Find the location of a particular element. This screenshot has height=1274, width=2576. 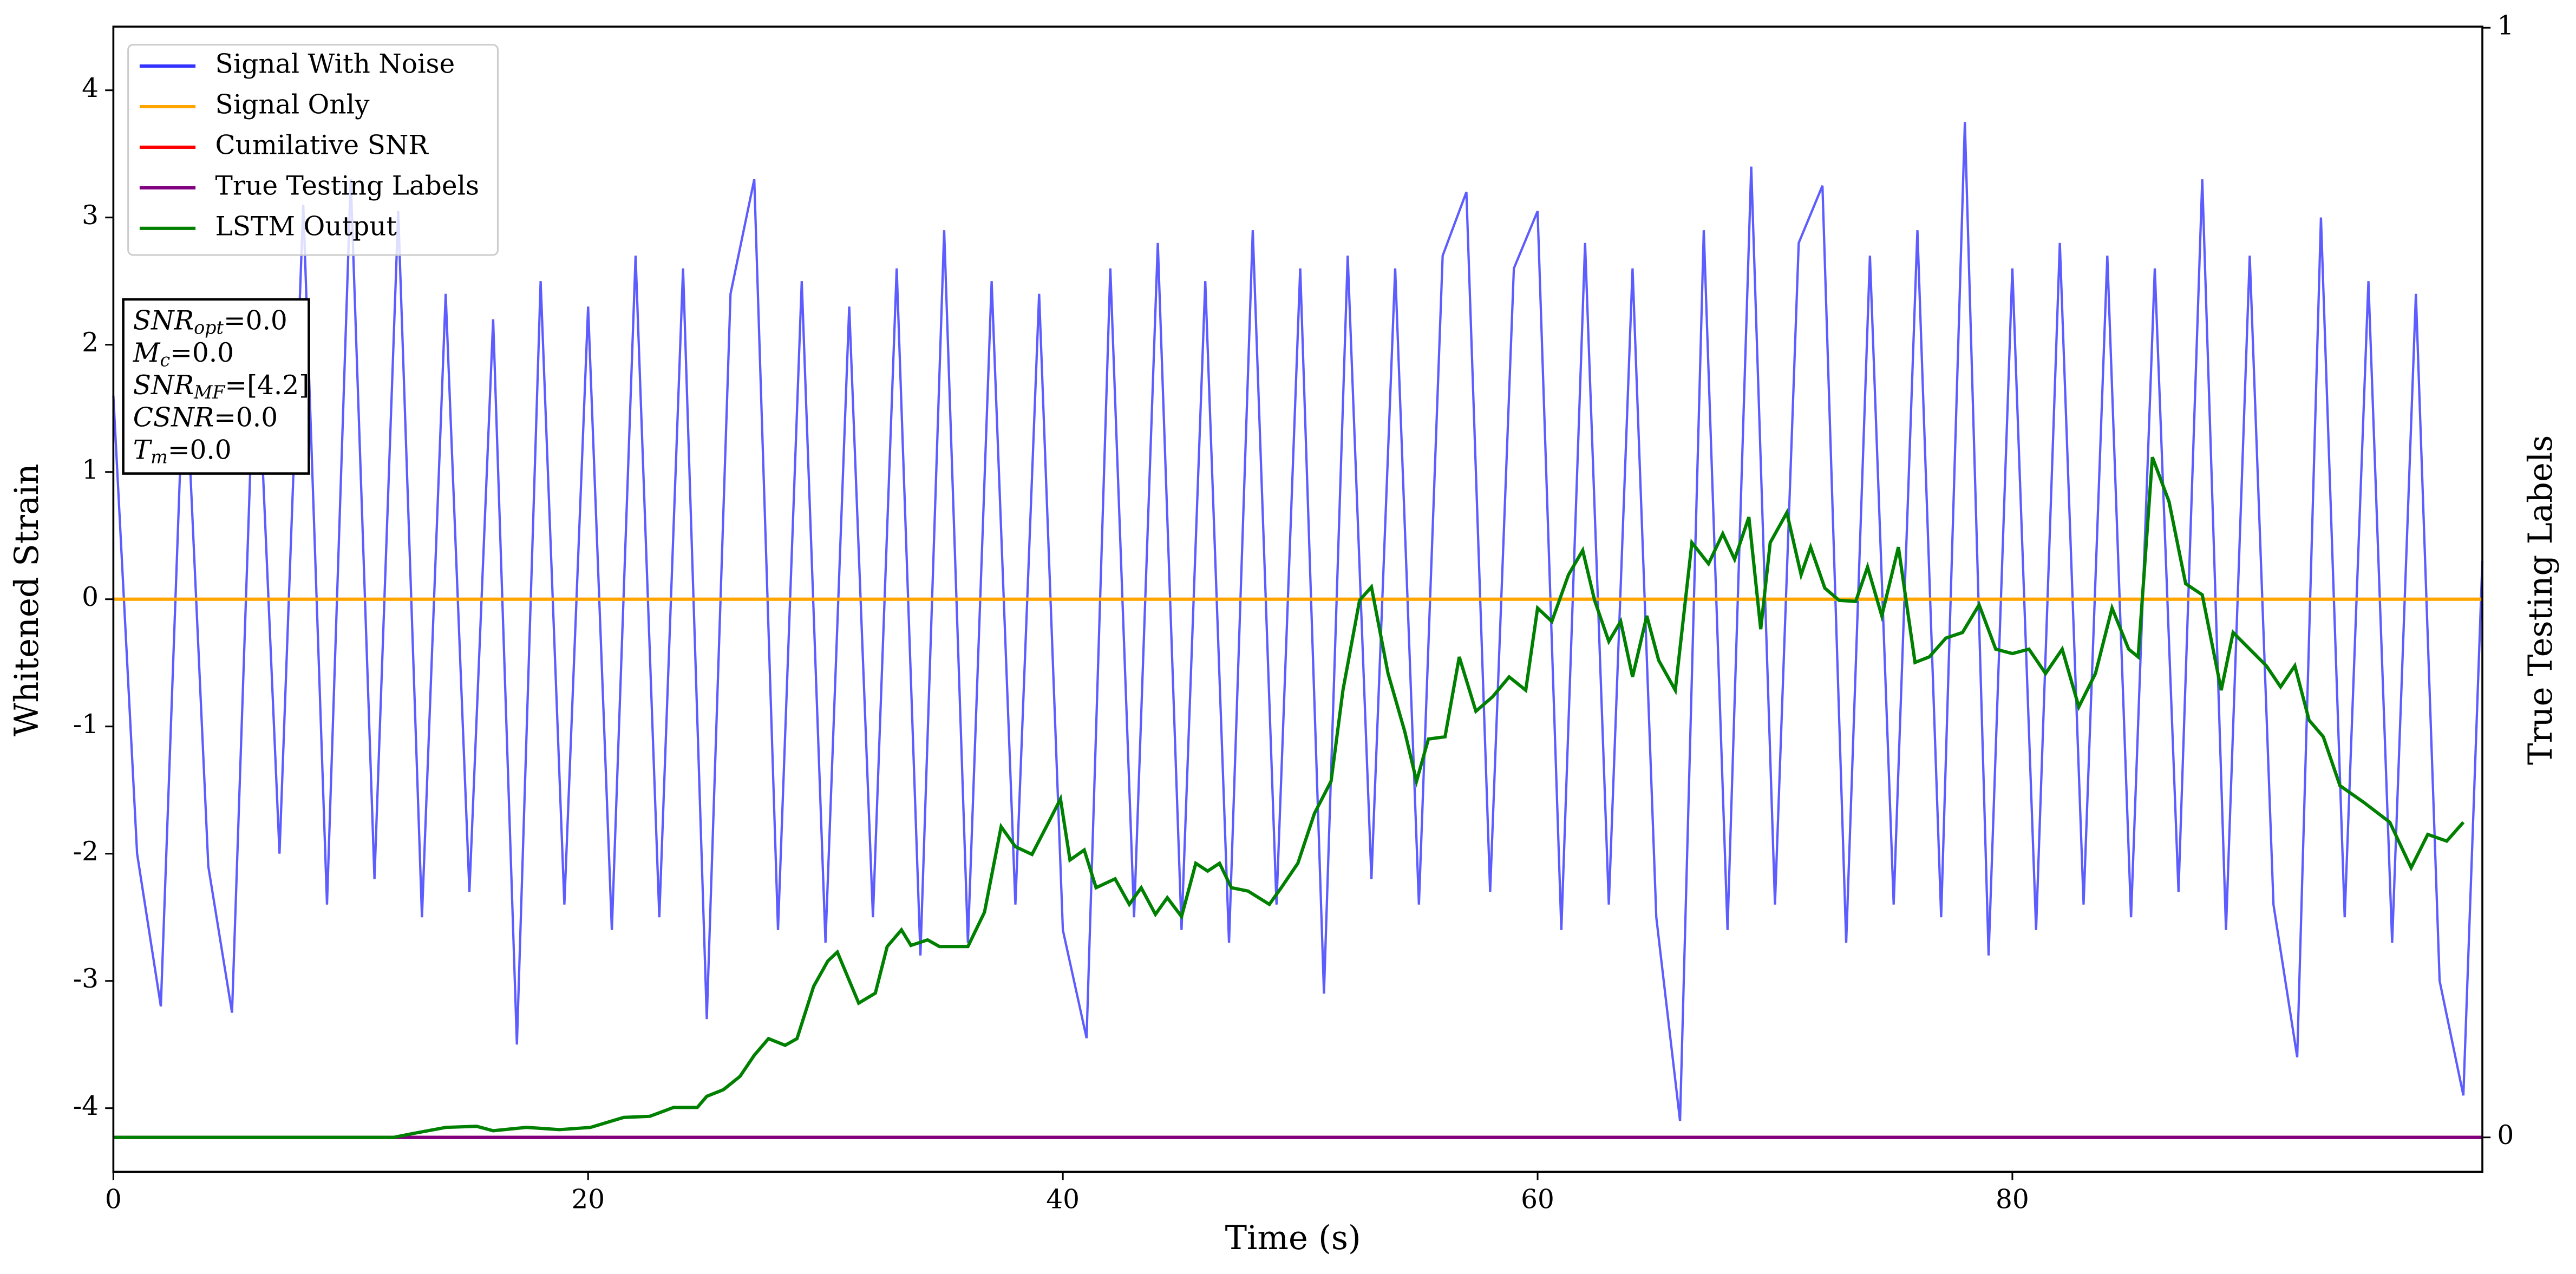

annotation-symbol: T is located at coordinates (143, 450).